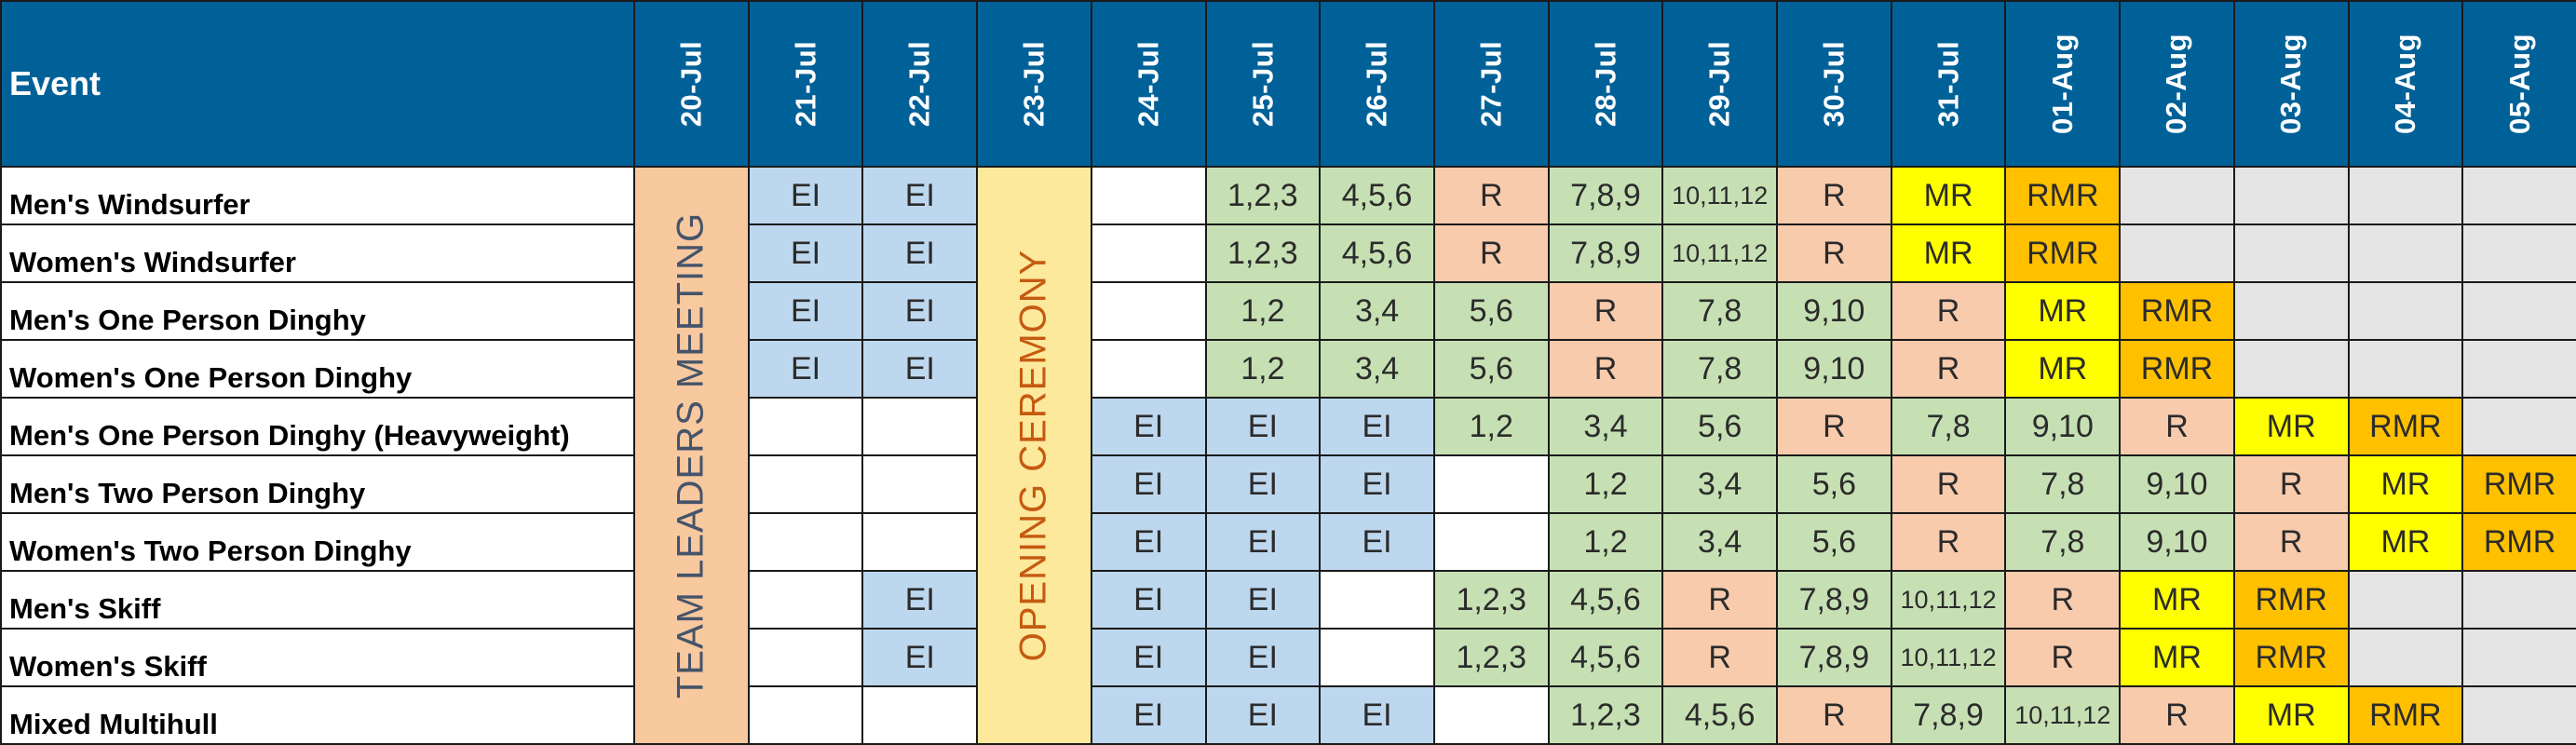  I want to click on date-header-label: 04-Aug, so click(2404, 84).